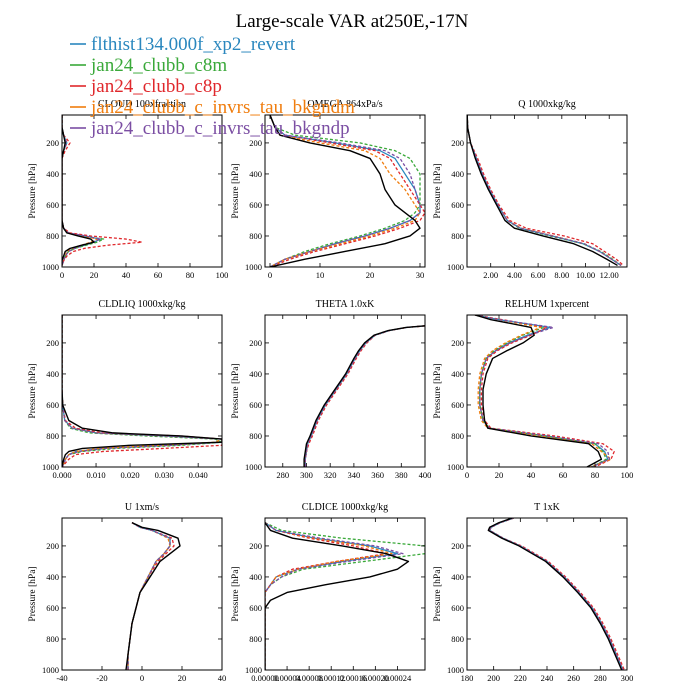 Image resolution: width=700 pixels, height=700 pixels. I want to click on legend-label: jan24_clubb_c8m, so click(158, 65).